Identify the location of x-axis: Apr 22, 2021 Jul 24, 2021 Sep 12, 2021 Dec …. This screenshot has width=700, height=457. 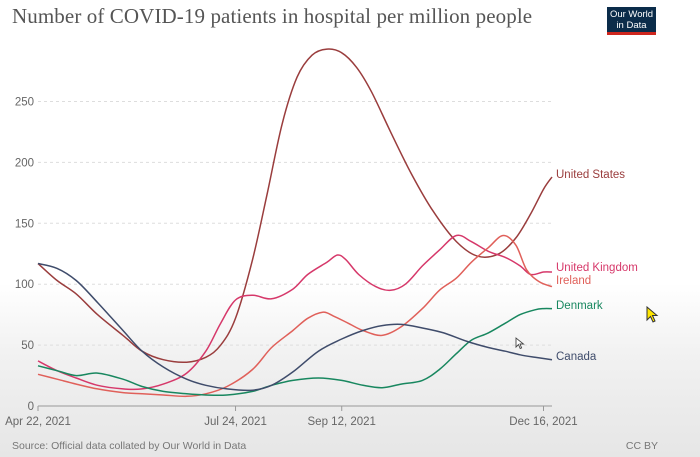
(291, 416).